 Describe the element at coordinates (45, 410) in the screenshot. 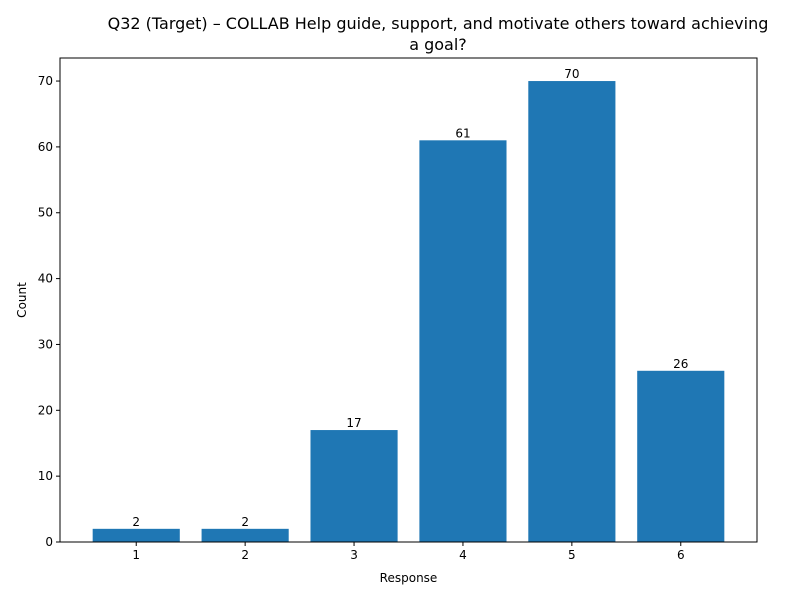

I see `y-tick-label: 20` at that location.